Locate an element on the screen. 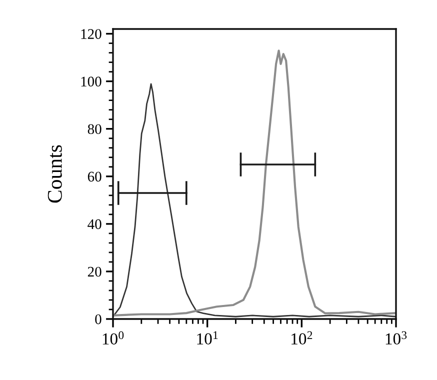 This screenshot has width=437, height=380. y-tick-label: 0 is located at coordinates (98, 319).